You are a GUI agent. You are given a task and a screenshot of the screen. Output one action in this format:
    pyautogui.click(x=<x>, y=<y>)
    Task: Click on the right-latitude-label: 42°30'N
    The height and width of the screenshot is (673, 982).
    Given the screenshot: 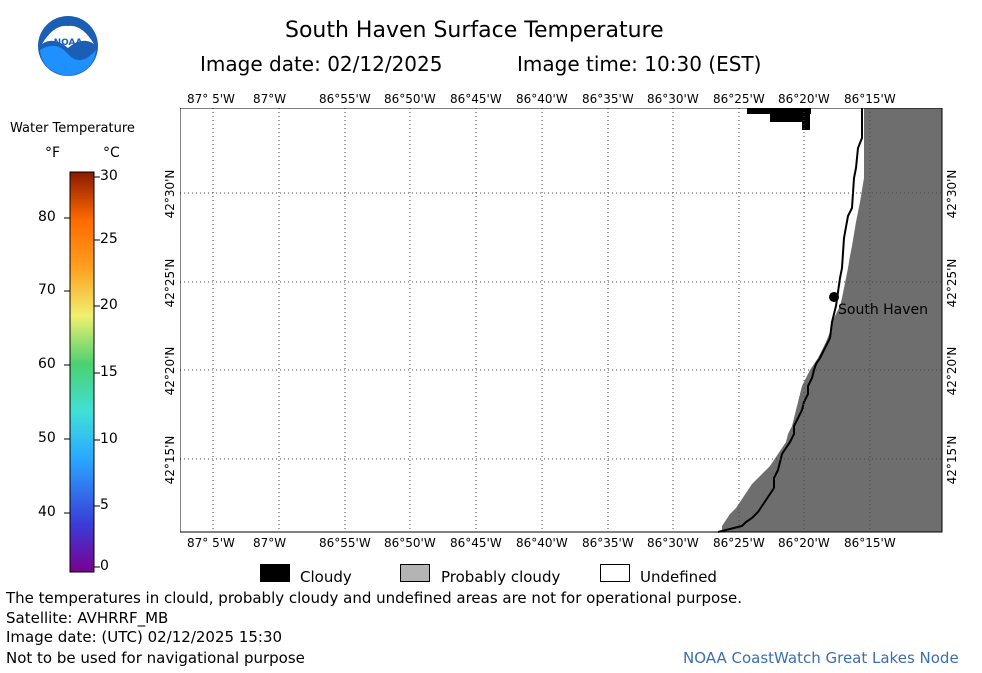 What is the action you would take?
    pyautogui.click(x=952, y=194)
    